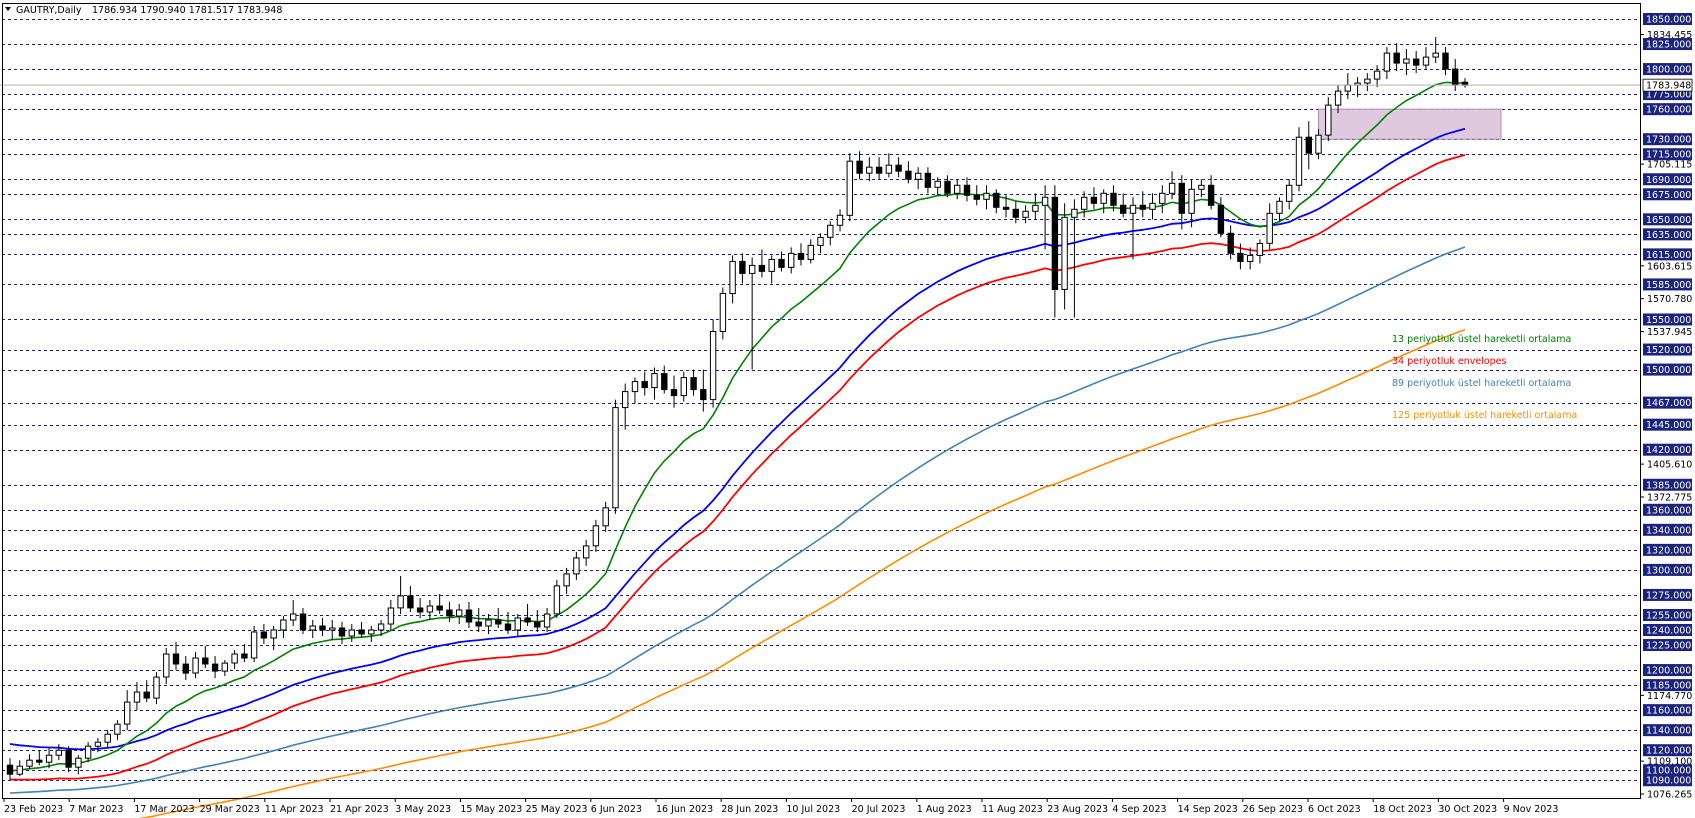 This screenshot has width=1695, height=818. I want to click on price-level-box: 1100.000, so click(1667, 770).